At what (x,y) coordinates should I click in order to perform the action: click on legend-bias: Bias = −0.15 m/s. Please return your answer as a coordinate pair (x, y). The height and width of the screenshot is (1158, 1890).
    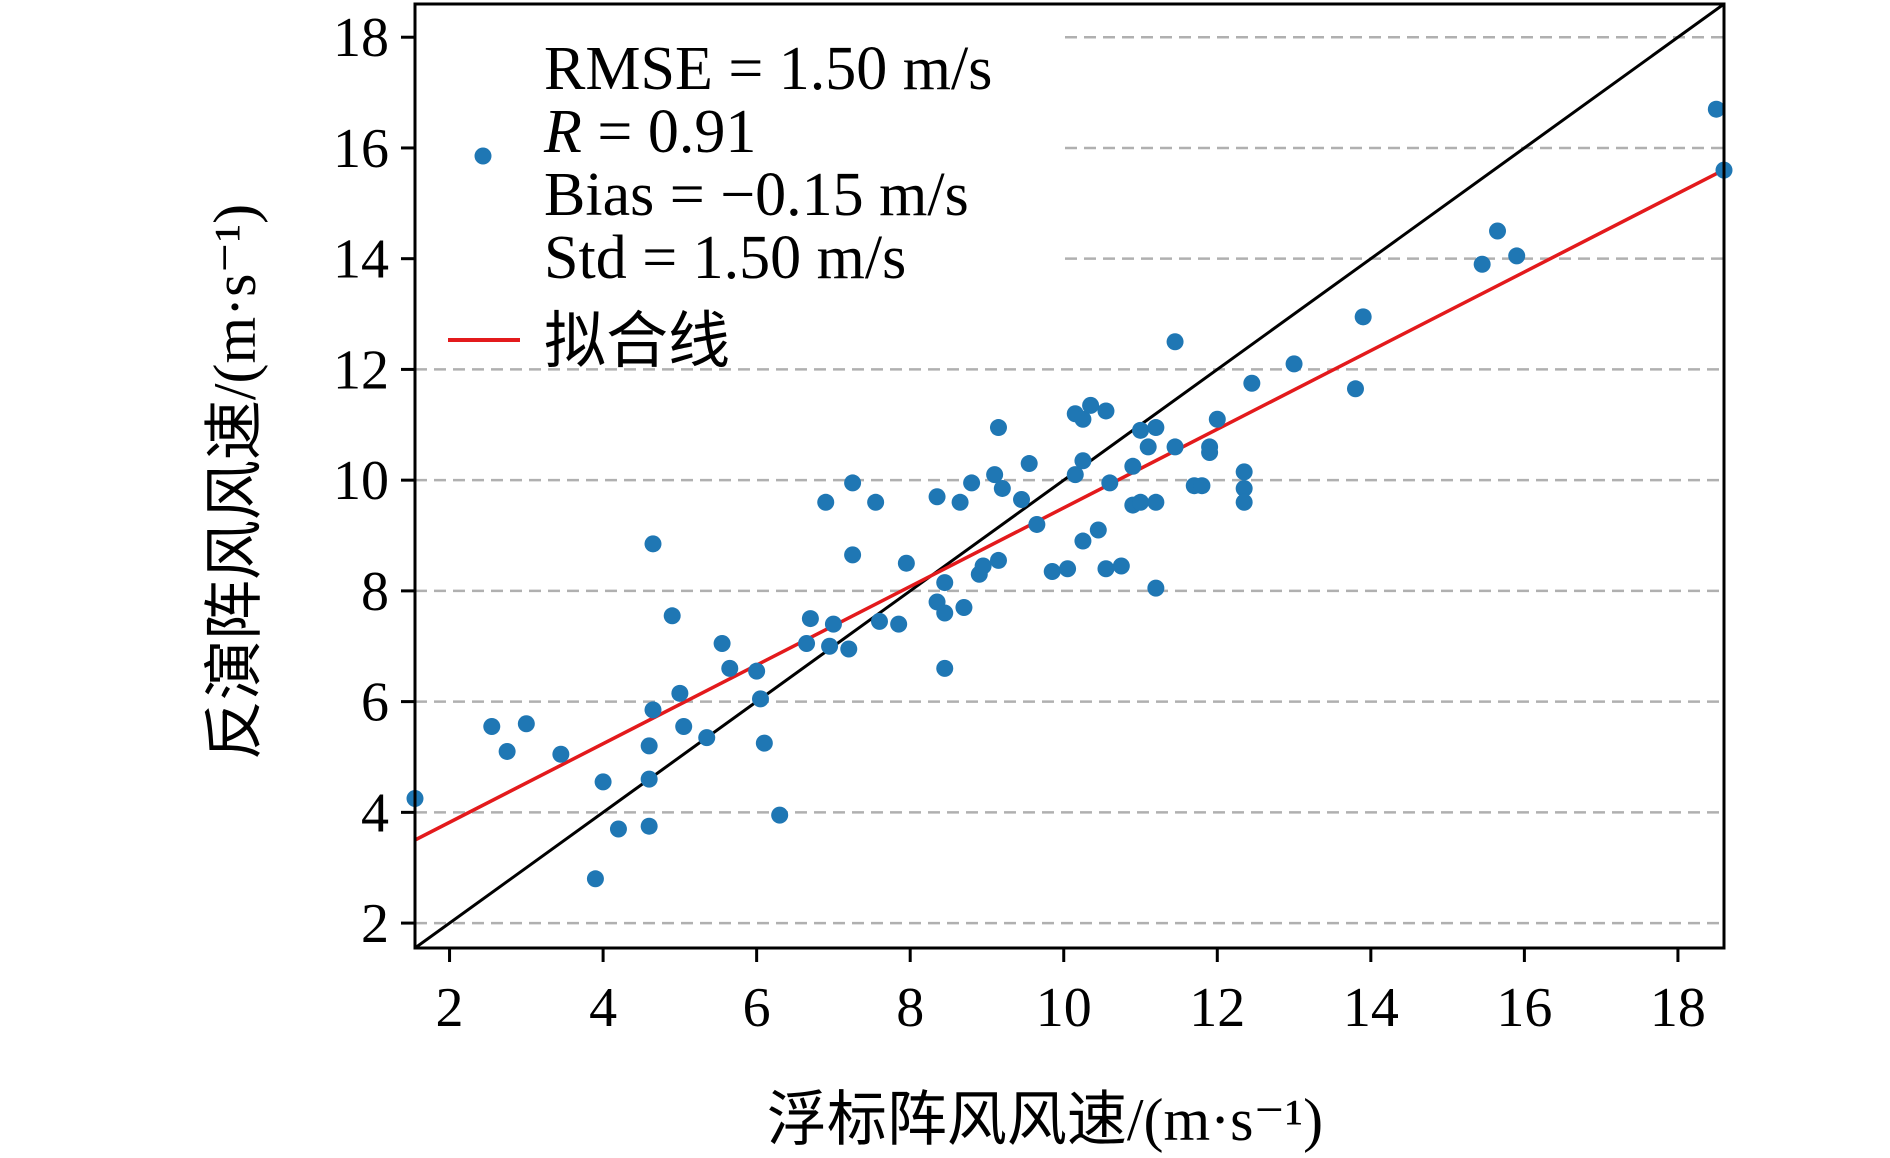
    Looking at the image, I should click on (756, 195).